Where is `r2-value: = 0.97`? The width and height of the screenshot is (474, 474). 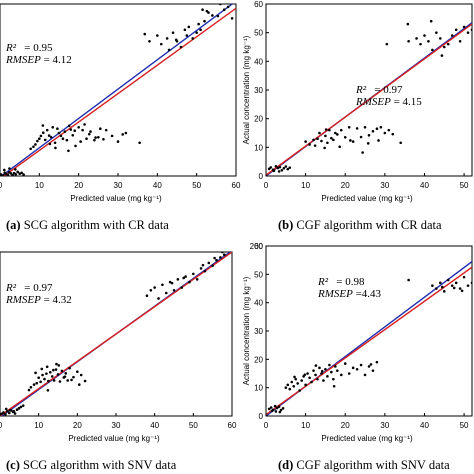 r2-value: = 0.97 is located at coordinates (388, 90).